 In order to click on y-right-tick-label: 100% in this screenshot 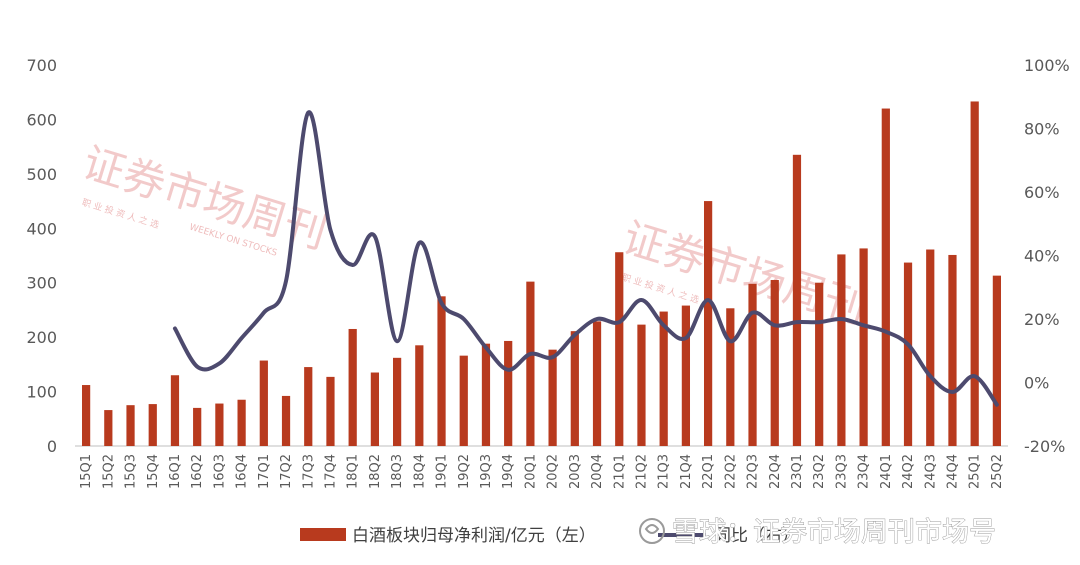, I will do `click(1047, 65)`.